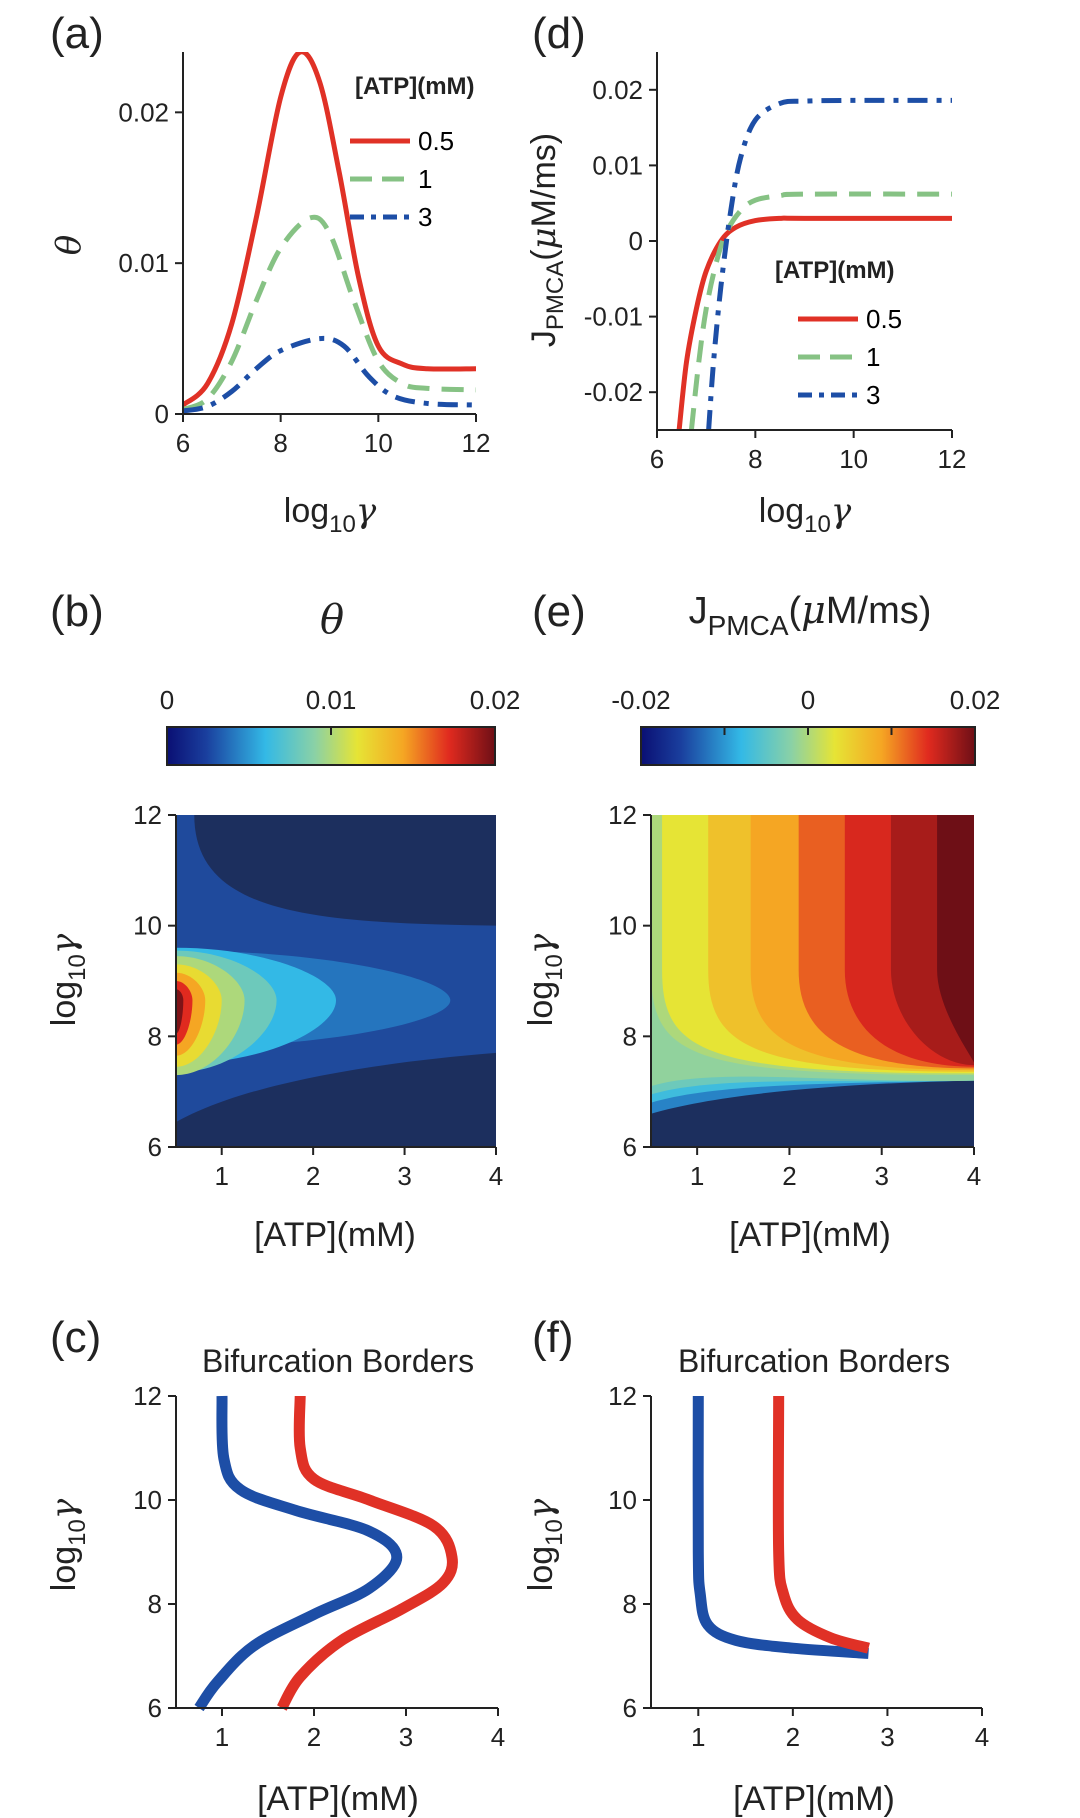 The width and height of the screenshot is (1080, 1818). Describe the element at coordinates (331, 700) in the screenshot. I see `colorbar-tick-label: 0.01` at that location.